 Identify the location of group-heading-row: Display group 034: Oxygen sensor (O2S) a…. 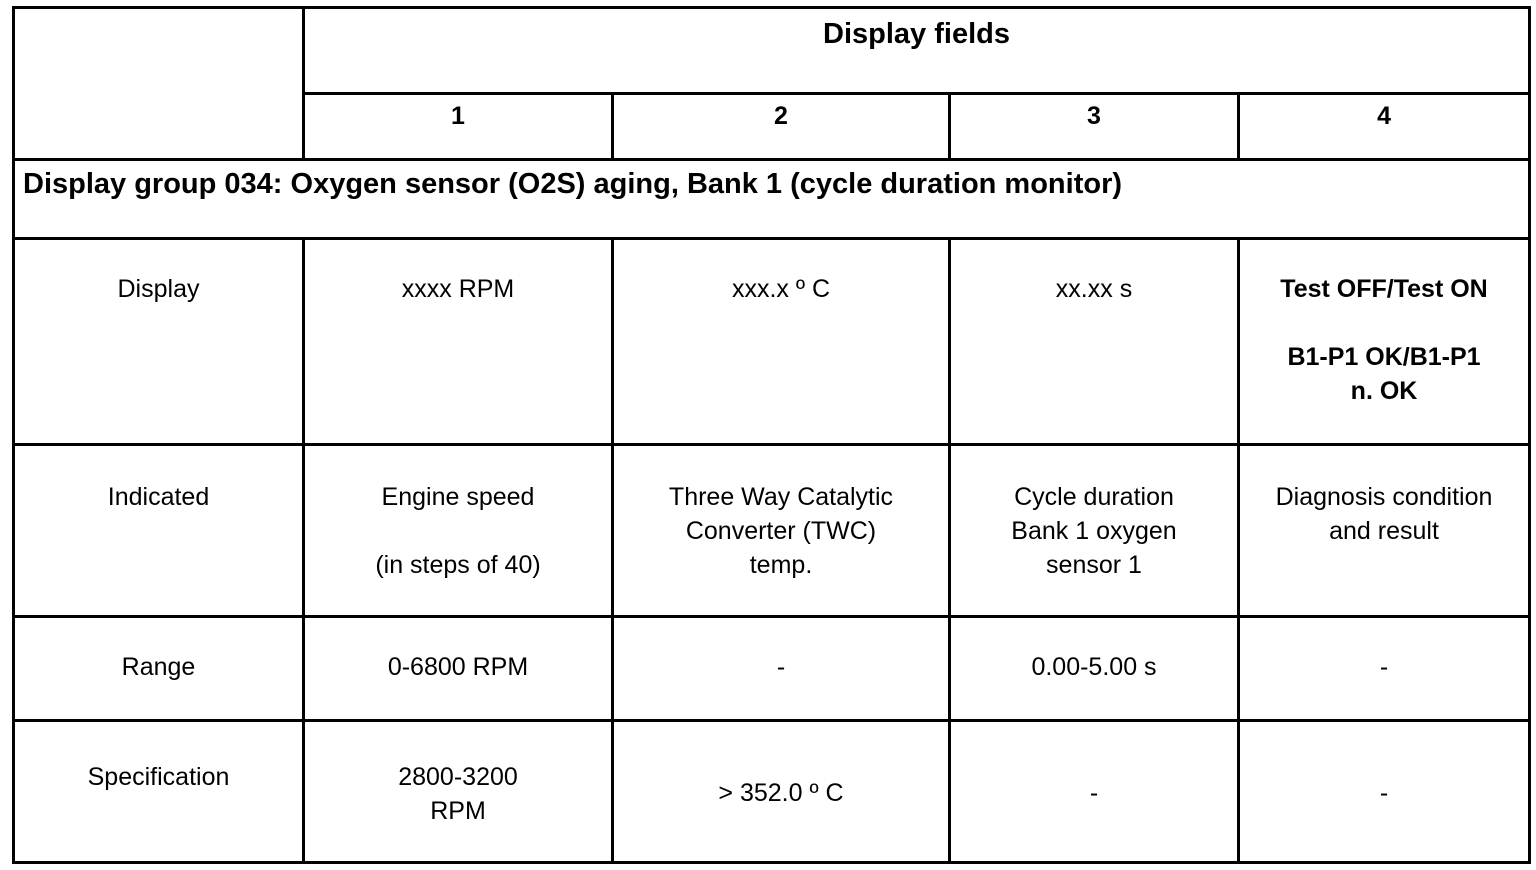
(771, 199).